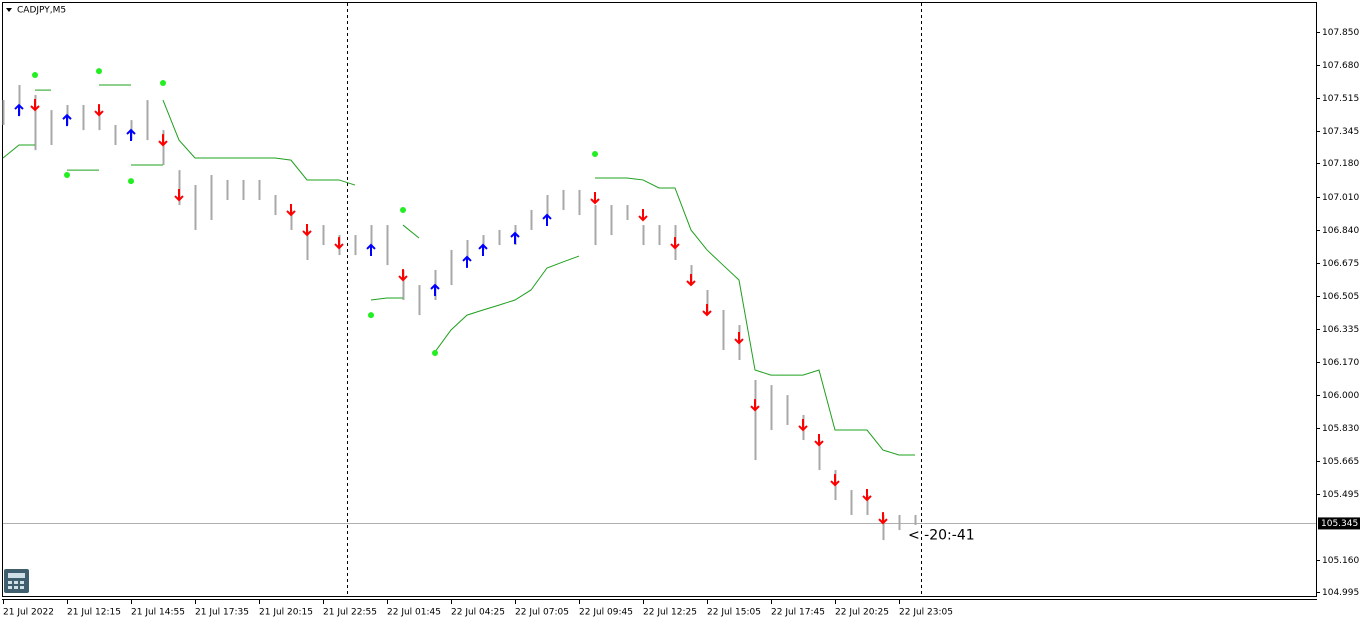  I want to click on y-tick-label: 106.335, so click(1340, 330).